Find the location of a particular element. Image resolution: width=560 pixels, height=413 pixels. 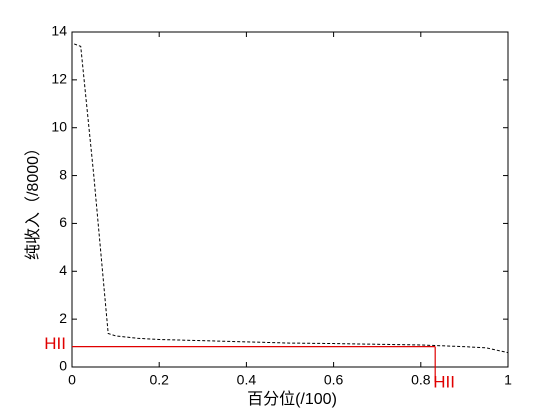

y-tick-label: 14 is located at coordinates (59, 31).